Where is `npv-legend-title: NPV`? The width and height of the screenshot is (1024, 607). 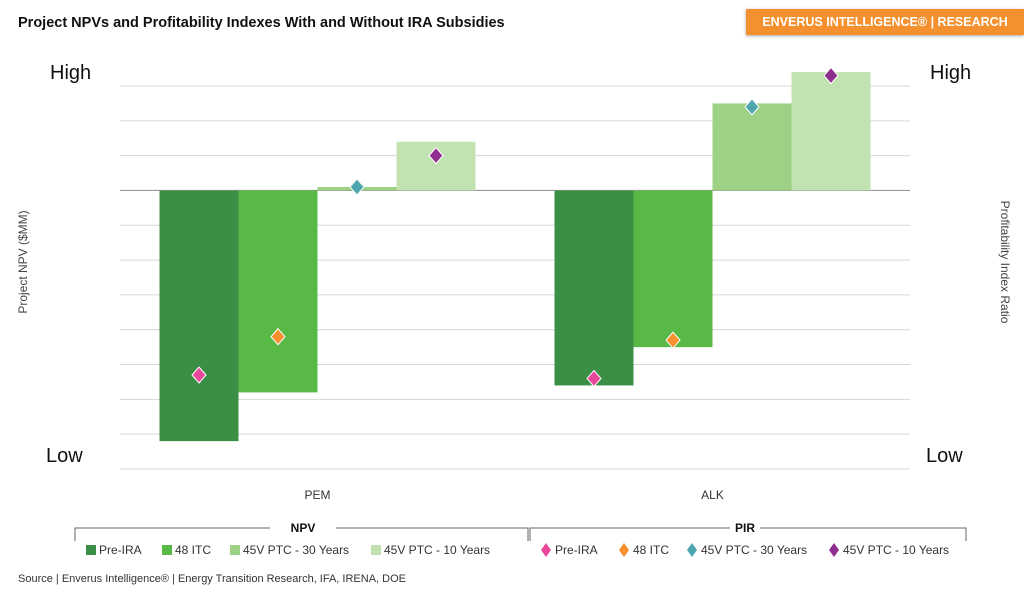 npv-legend-title: NPV is located at coordinates (303, 528).